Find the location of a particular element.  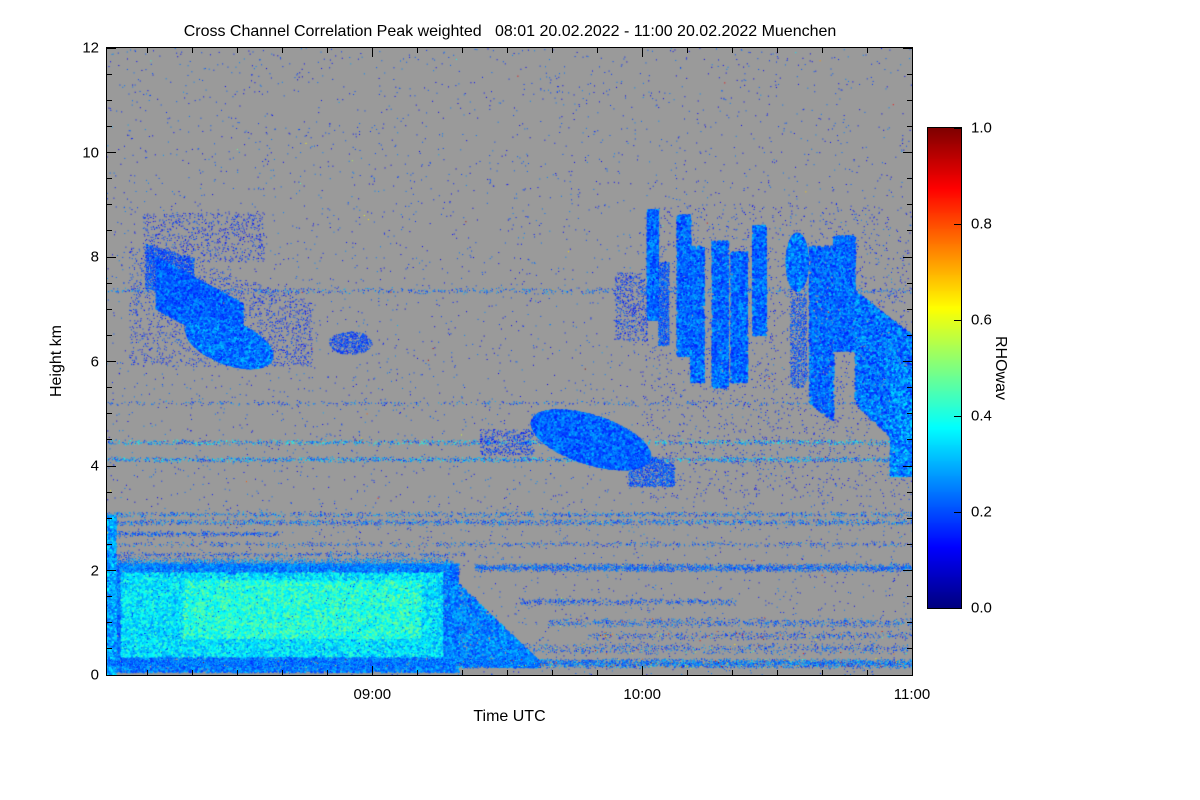

colorbar-tick-label: 0.8 is located at coordinates (981, 224).